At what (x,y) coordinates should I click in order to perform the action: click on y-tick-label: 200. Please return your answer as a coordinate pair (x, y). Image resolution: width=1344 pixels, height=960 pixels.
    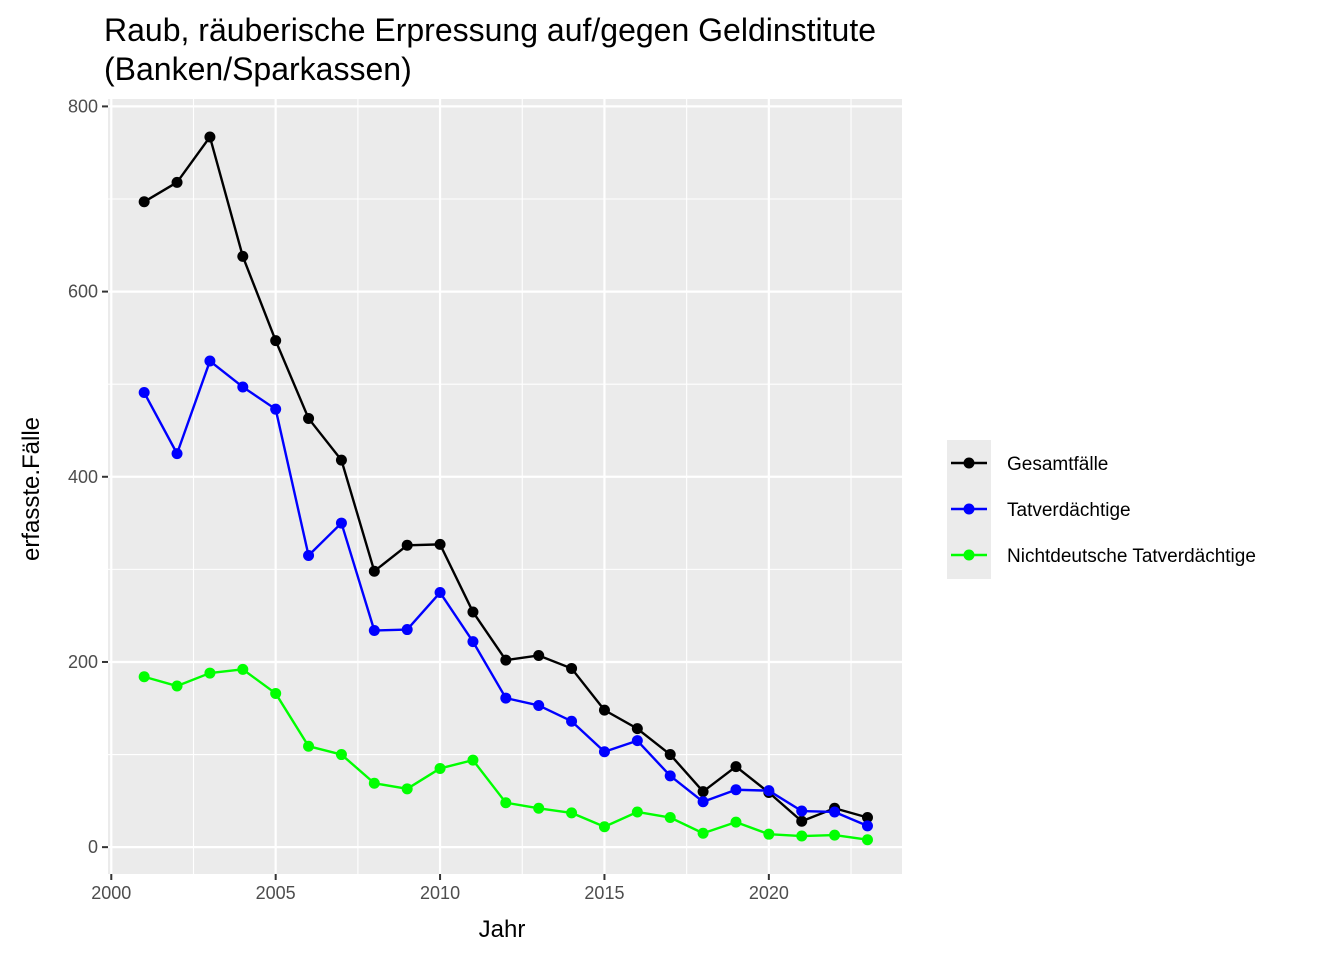
    Looking at the image, I should click on (83, 662).